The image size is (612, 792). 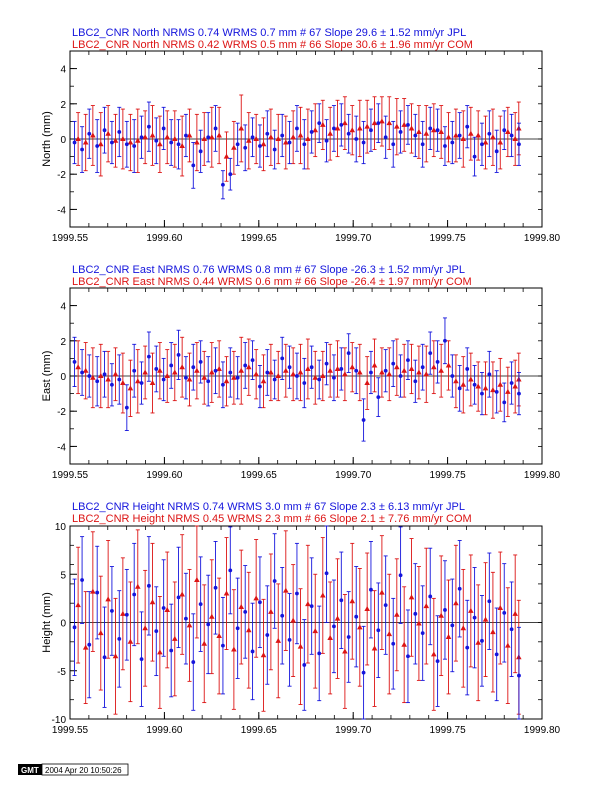 What do you see at coordinates (63, 140) in the screenshot?
I see `north-y-tick-label: 0` at bounding box center [63, 140].